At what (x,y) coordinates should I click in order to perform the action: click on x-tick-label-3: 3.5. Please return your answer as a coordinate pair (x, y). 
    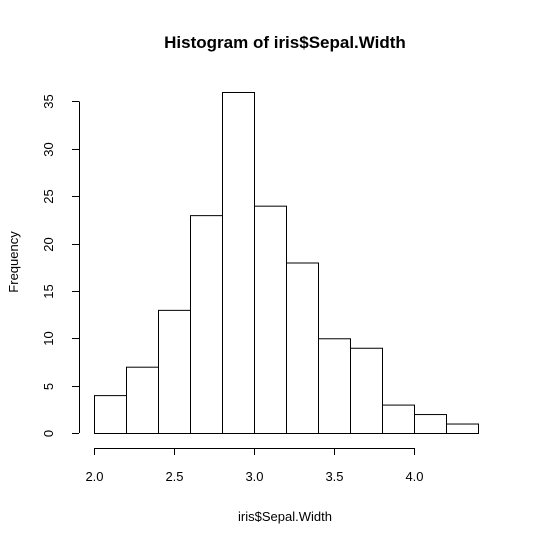
    Looking at the image, I should click on (334, 476).